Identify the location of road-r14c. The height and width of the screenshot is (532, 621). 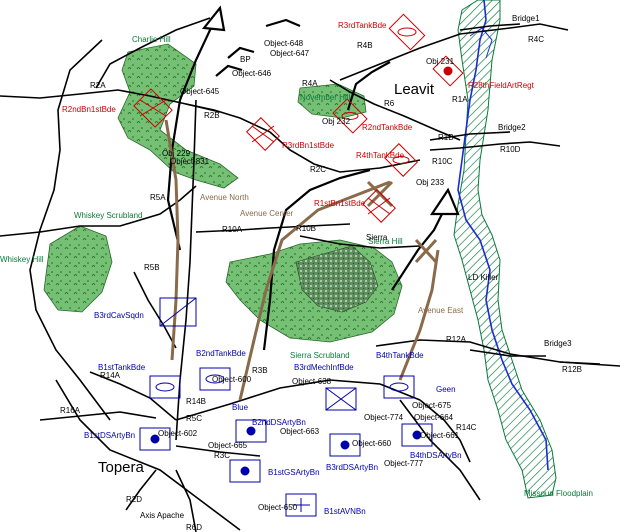
(445, 431).